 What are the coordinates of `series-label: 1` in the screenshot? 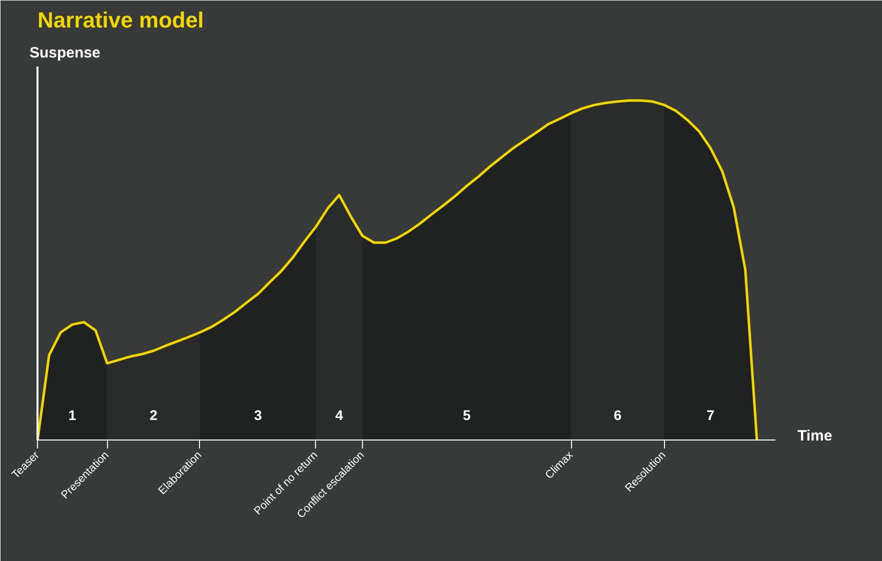 It's located at (72, 415).